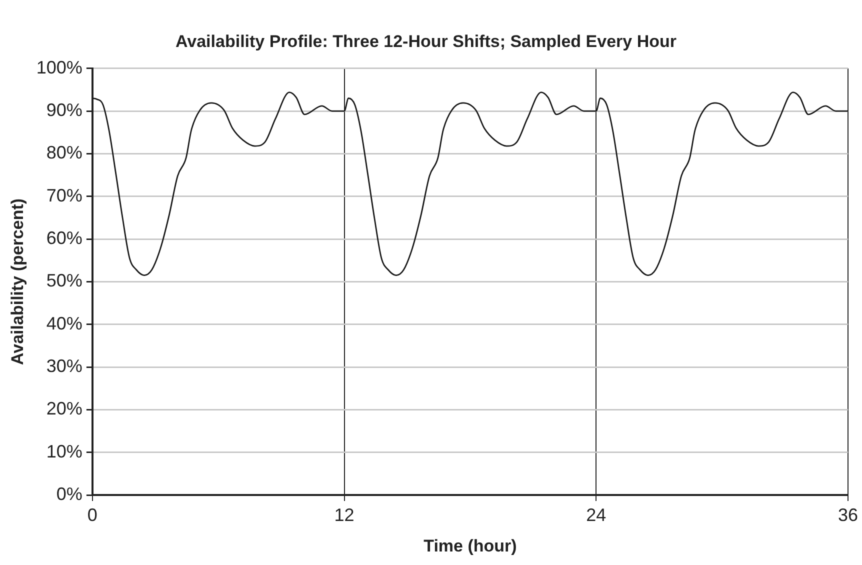  What do you see at coordinates (69, 494) in the screenshot?
I see `y-tick-label: 0%` at bounding box center [69, 494].